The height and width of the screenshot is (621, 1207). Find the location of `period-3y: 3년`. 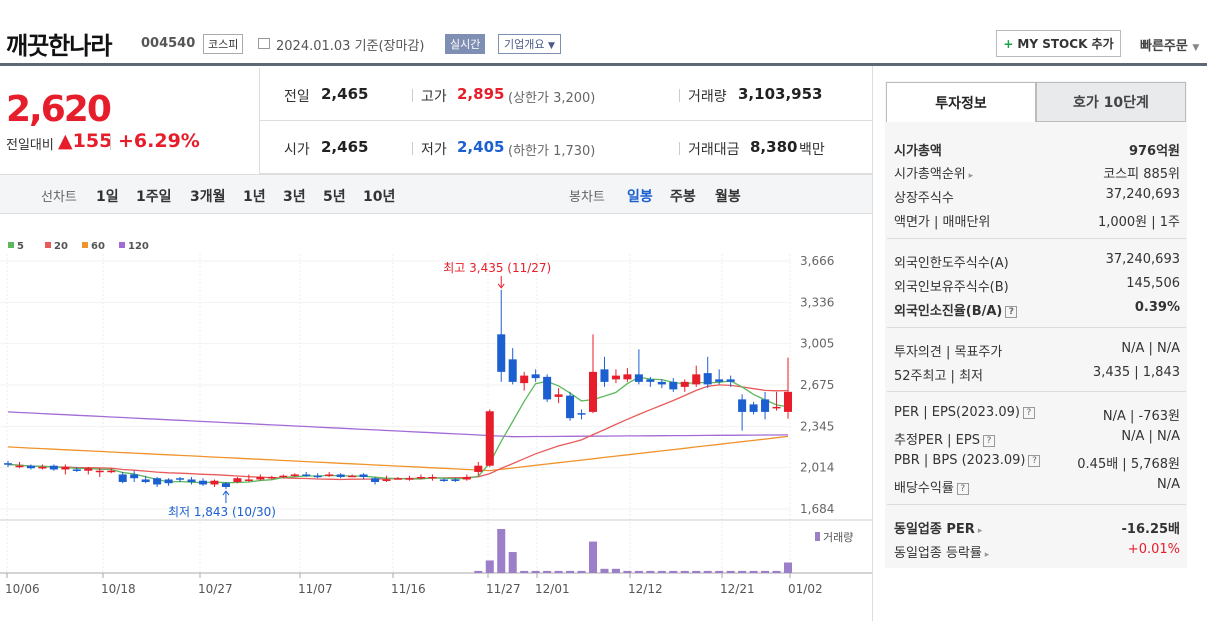

period-3y: 3년 is located at coordinates (294, 197).